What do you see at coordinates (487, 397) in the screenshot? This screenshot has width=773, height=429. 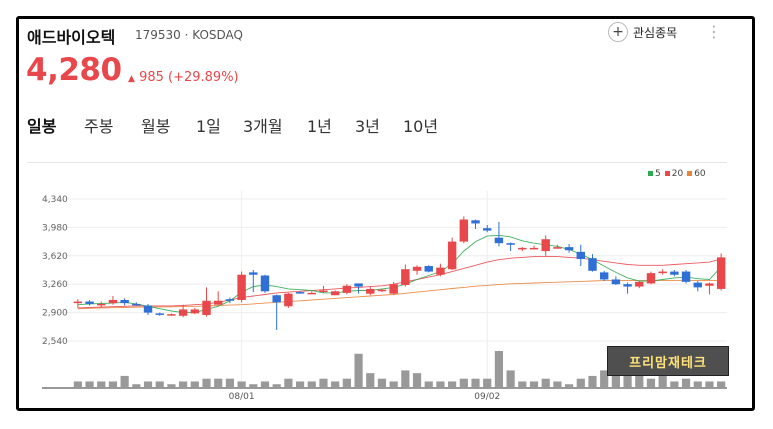 I see `x-tick-label: 09/02` at bounding box center [487, 397].